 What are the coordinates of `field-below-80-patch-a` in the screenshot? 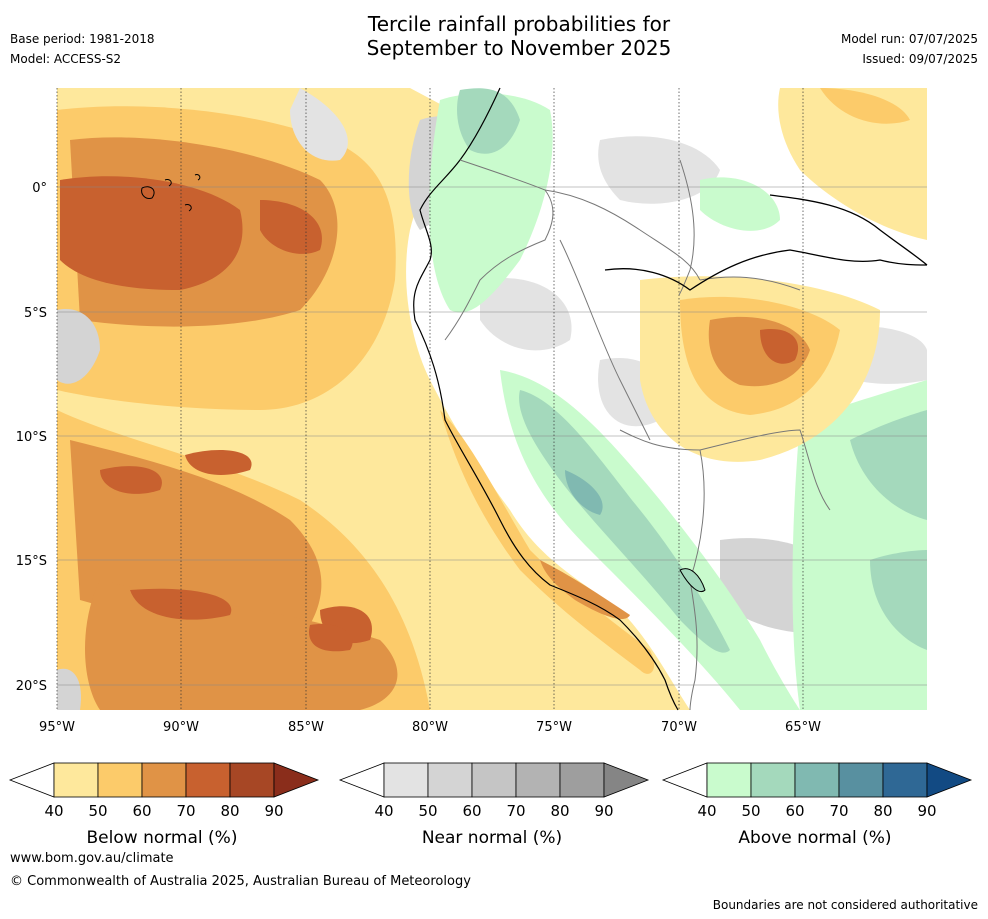 It's located at (131, 480).